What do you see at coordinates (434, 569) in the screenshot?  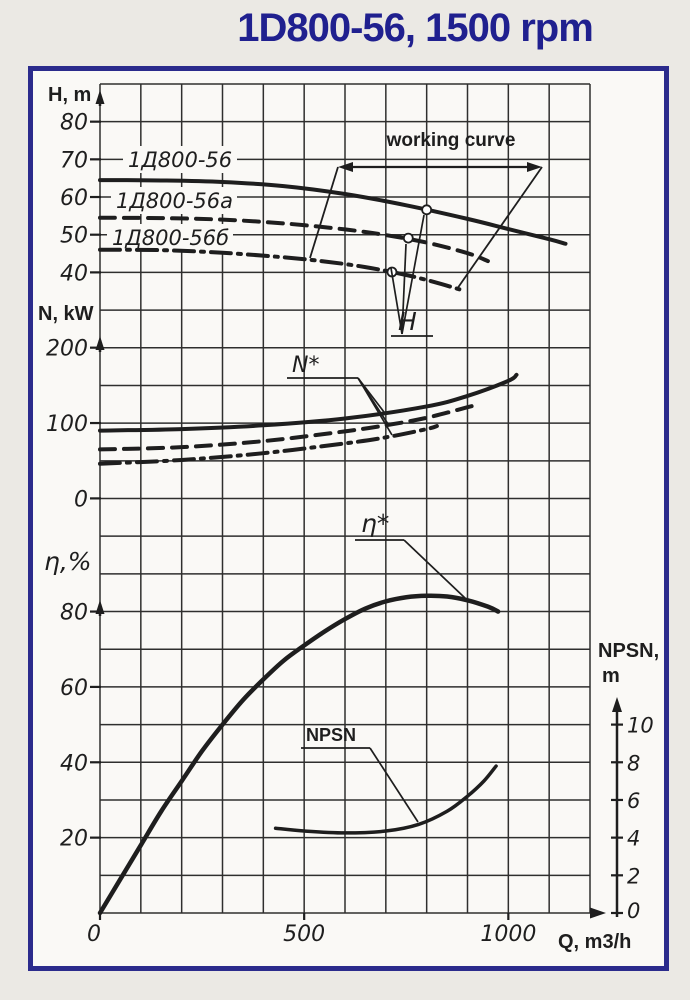 I see `eta-callout-leader` at bounding box center [434, 569].